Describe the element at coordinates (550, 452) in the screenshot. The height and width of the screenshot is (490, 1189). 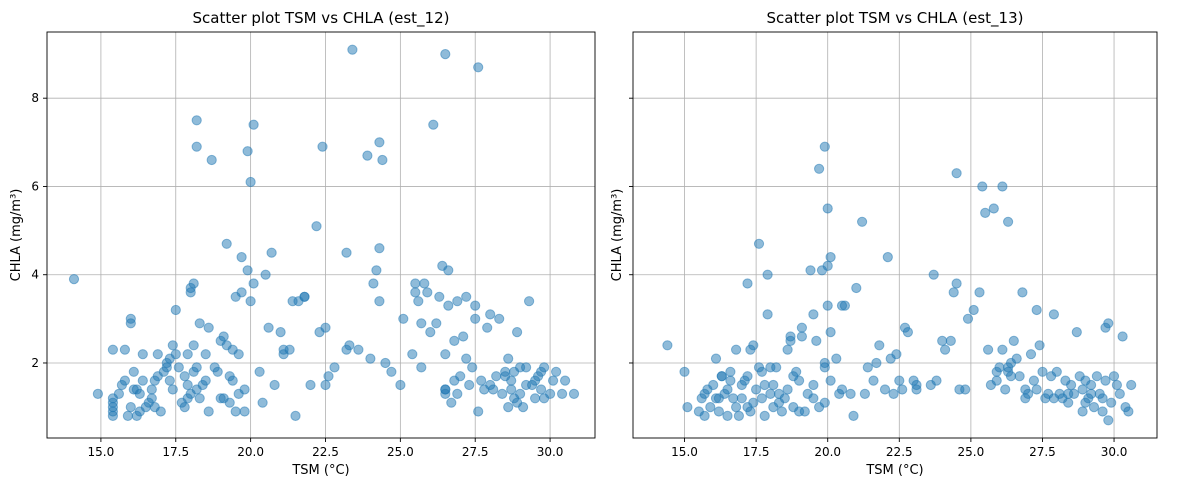
I see `x-tick-label: 30.0` at that location.